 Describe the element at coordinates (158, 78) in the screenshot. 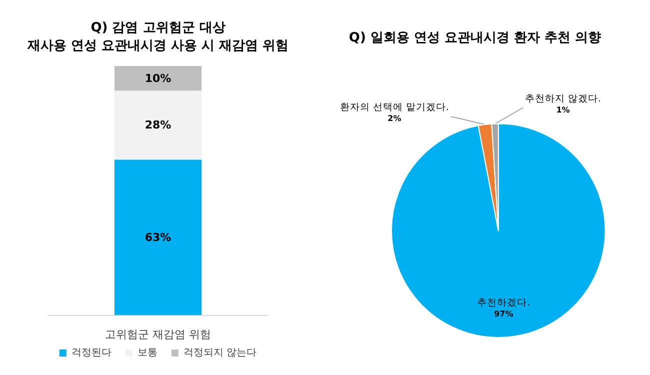

I see `data-label: 10%` at that location.